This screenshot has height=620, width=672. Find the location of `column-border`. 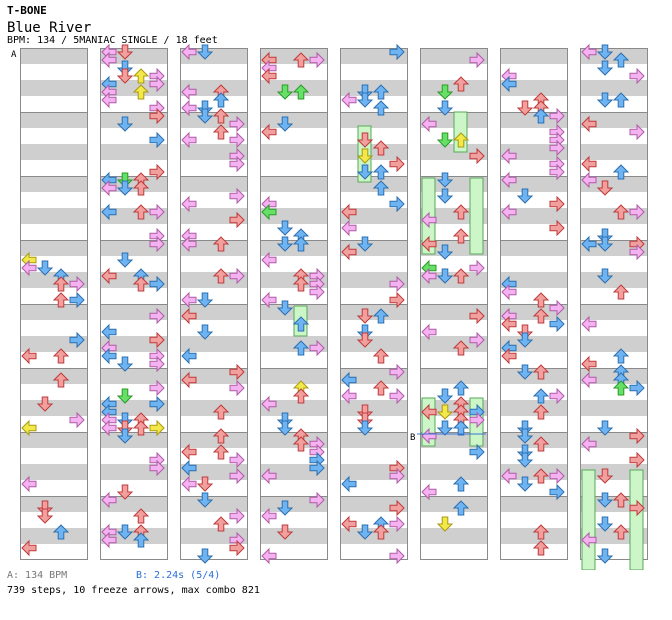

column-border is located at coordinates (454, 304).